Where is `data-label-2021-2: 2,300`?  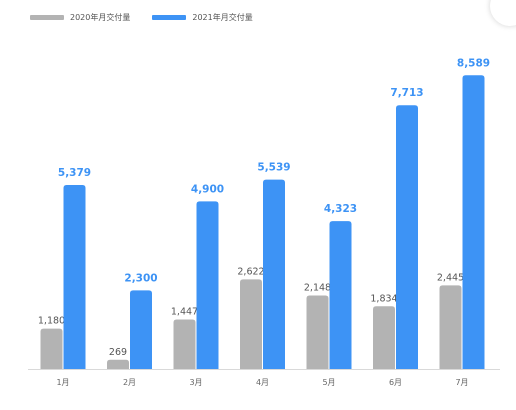
data-label-2021-2: 2,300 is located at coordinates (140, 278).